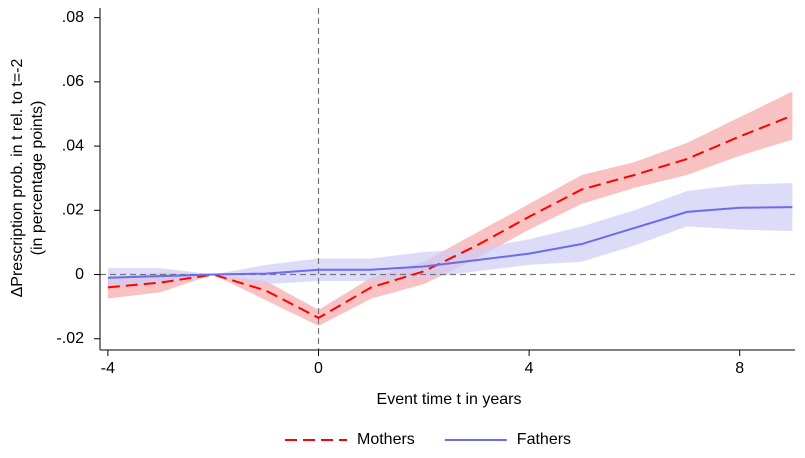  Describe the element at coordinates (544, 439) in the screenshot. I see `legend-label: Fathers` at that location.